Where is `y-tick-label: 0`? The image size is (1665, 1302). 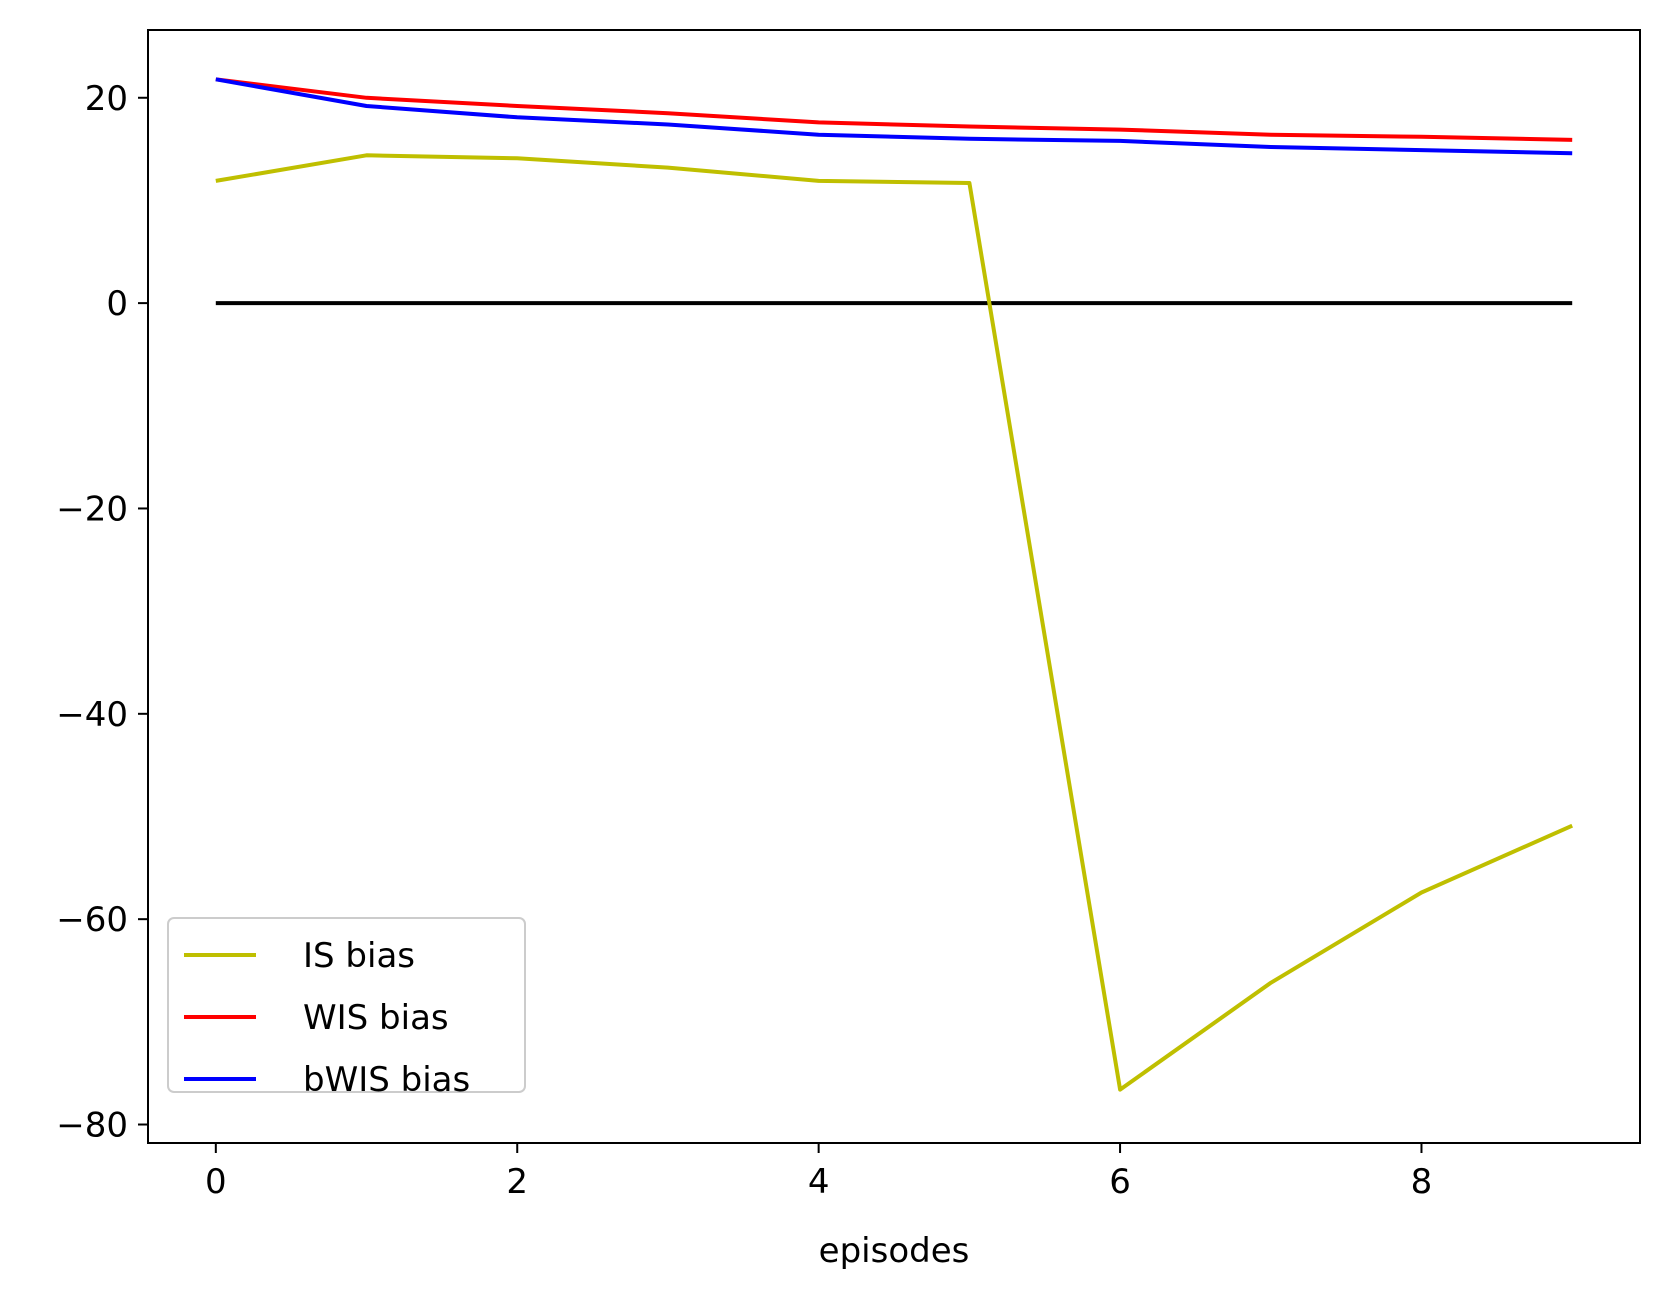 y-tick-label: 0 is located at coordinates (117, 304).